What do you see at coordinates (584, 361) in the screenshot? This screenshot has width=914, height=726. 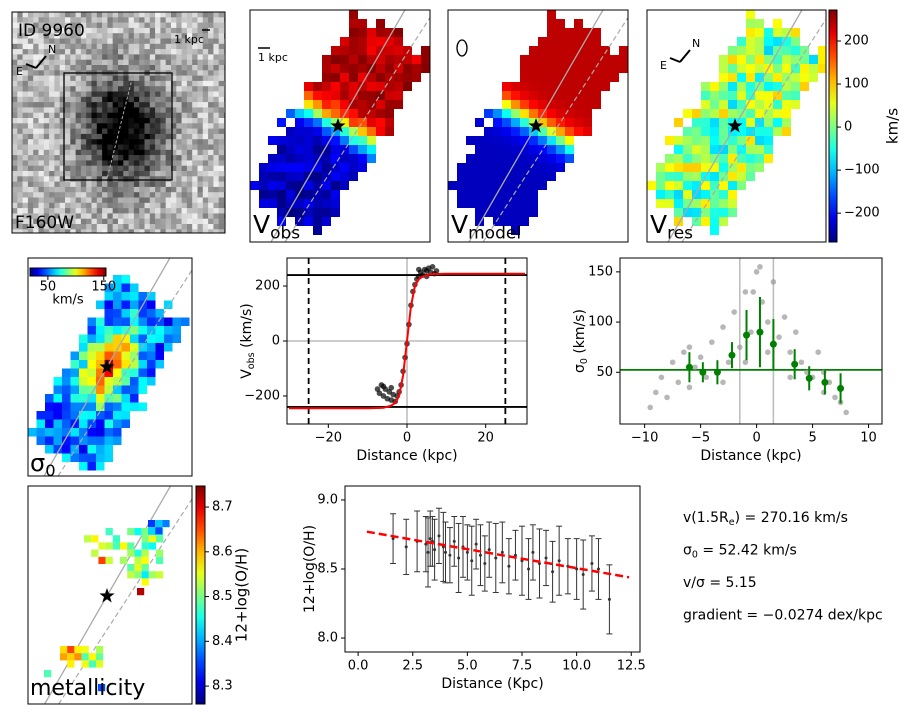 I see `label-sub: 0` at bounding box center [584, 361].